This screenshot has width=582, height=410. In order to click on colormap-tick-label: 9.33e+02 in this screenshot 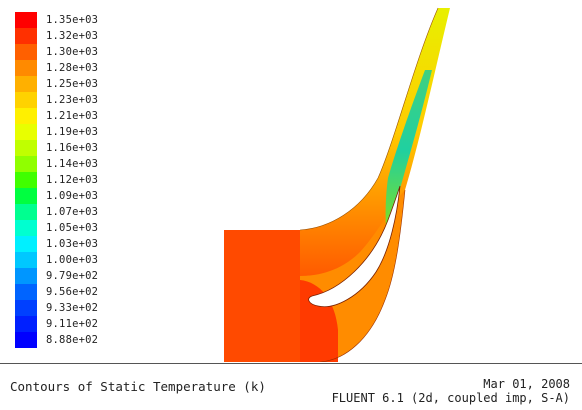, I will do `click(72, 308)`.